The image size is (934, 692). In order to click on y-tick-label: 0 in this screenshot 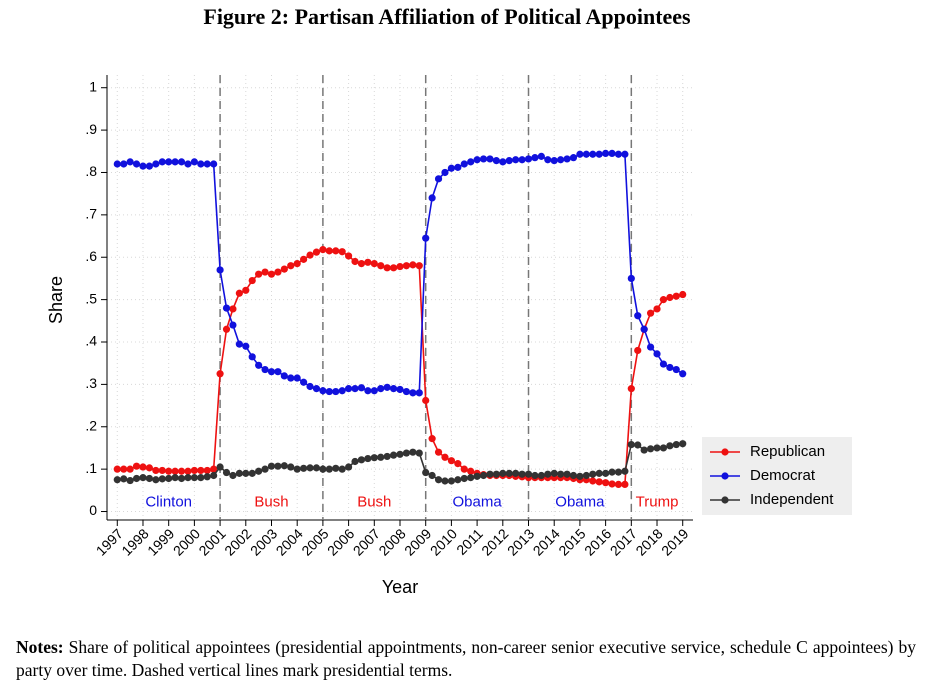, I will do `click(93, 510)`.